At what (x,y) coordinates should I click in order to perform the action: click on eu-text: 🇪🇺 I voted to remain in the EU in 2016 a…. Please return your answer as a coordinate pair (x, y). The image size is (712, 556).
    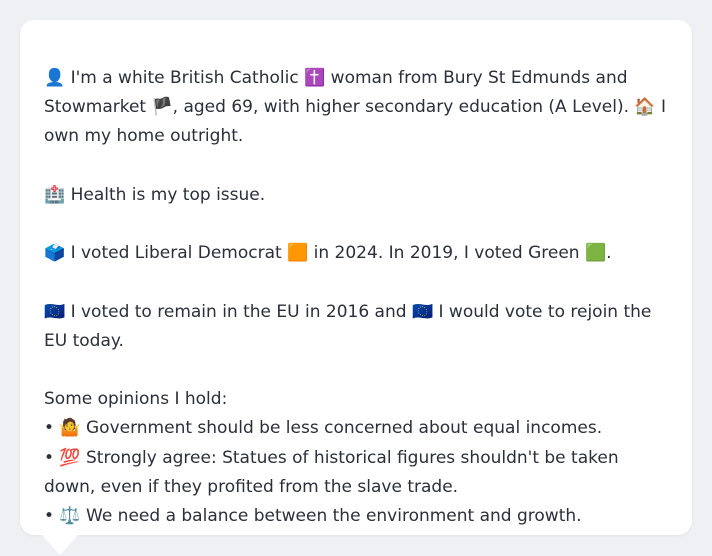
    Looking at the image, I should click on (348, 326).